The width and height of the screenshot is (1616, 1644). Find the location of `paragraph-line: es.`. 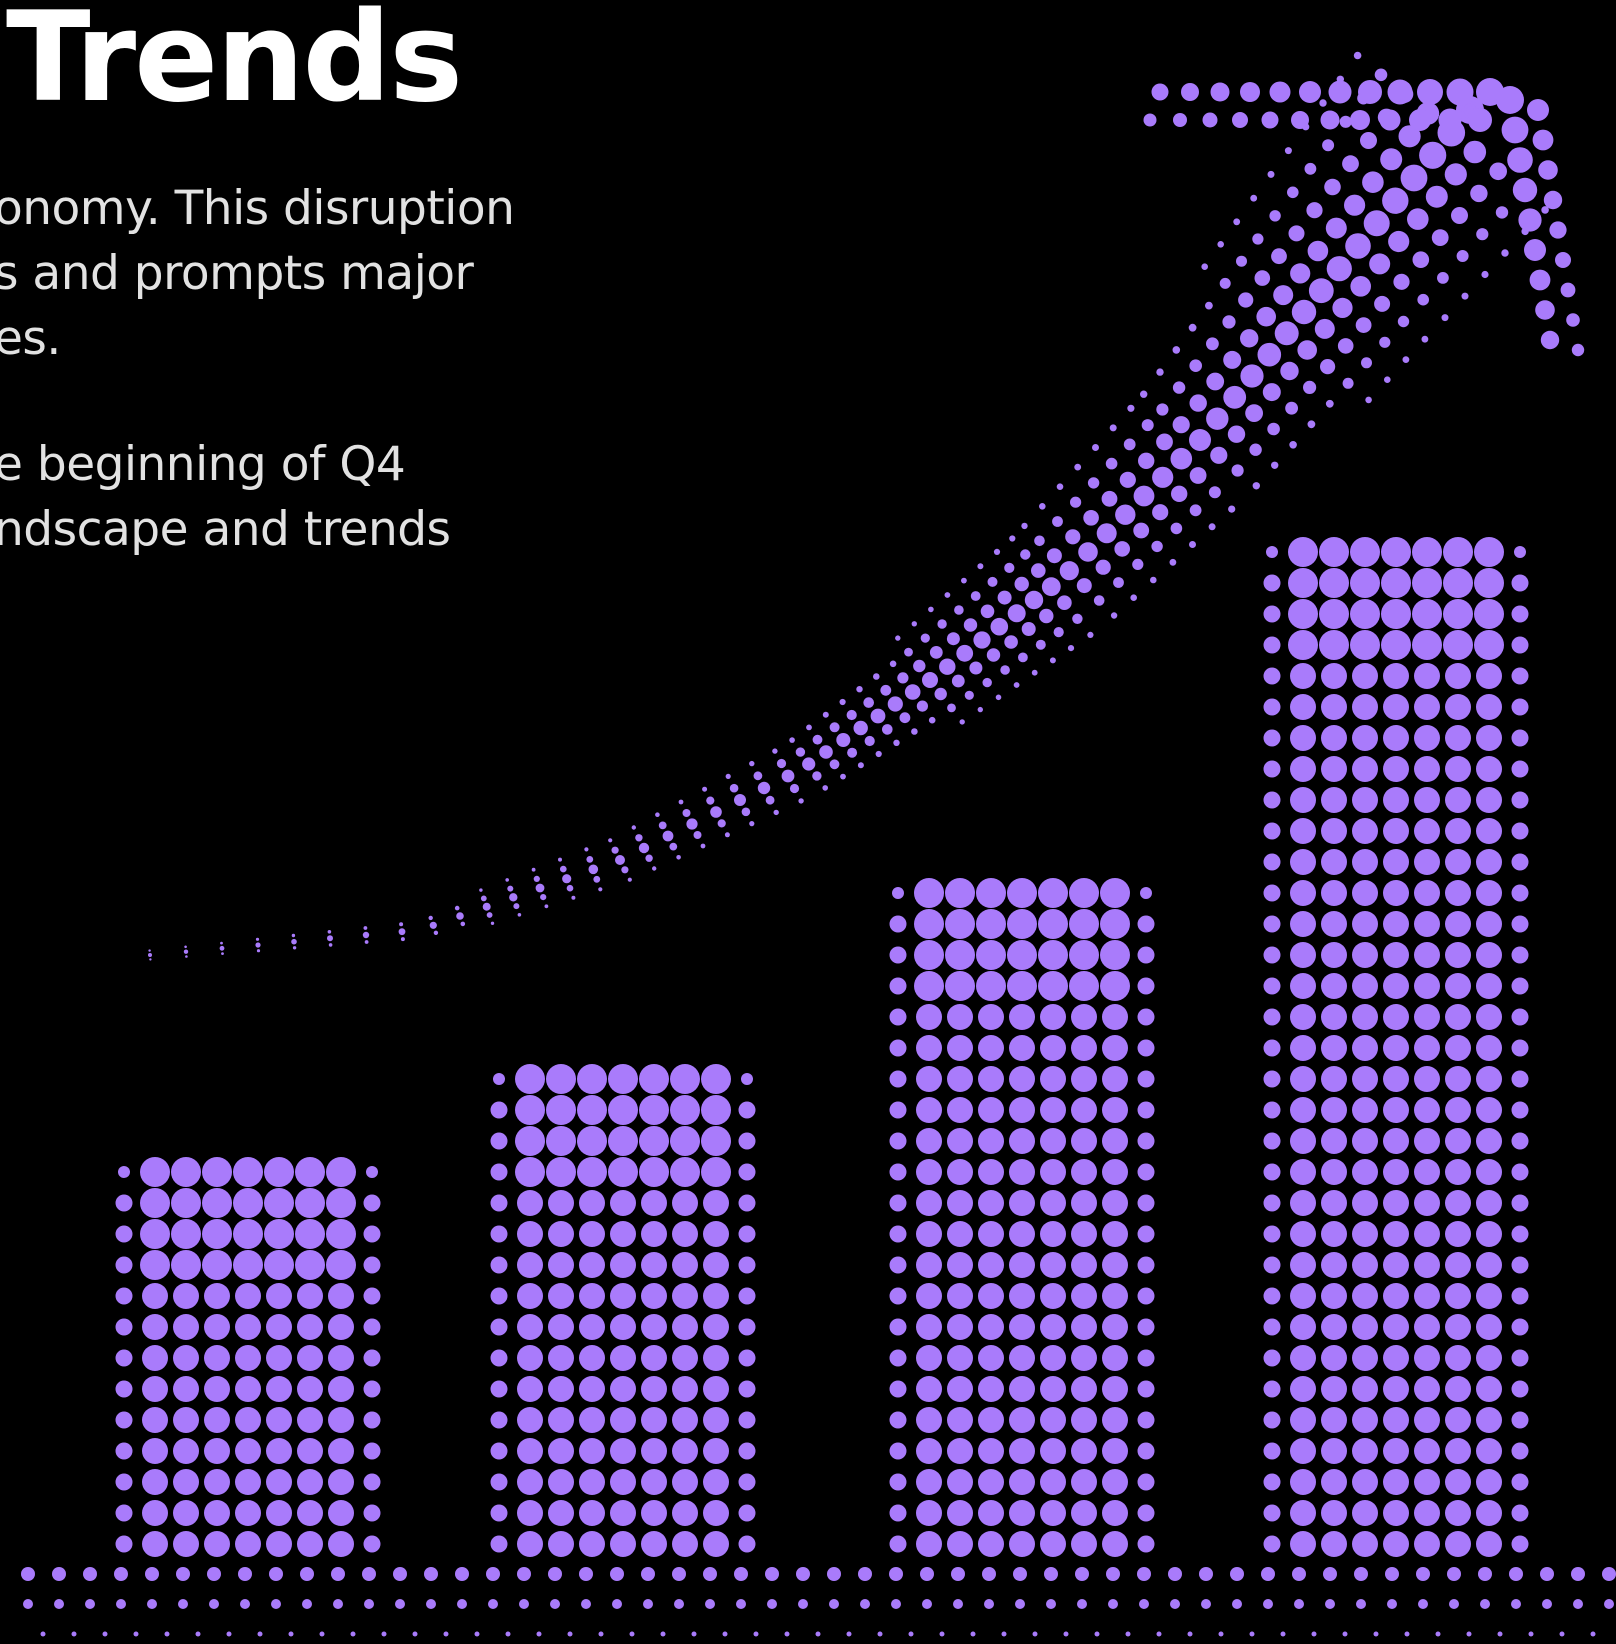

paragraph-line: es. is located at coordinates (30, 338).